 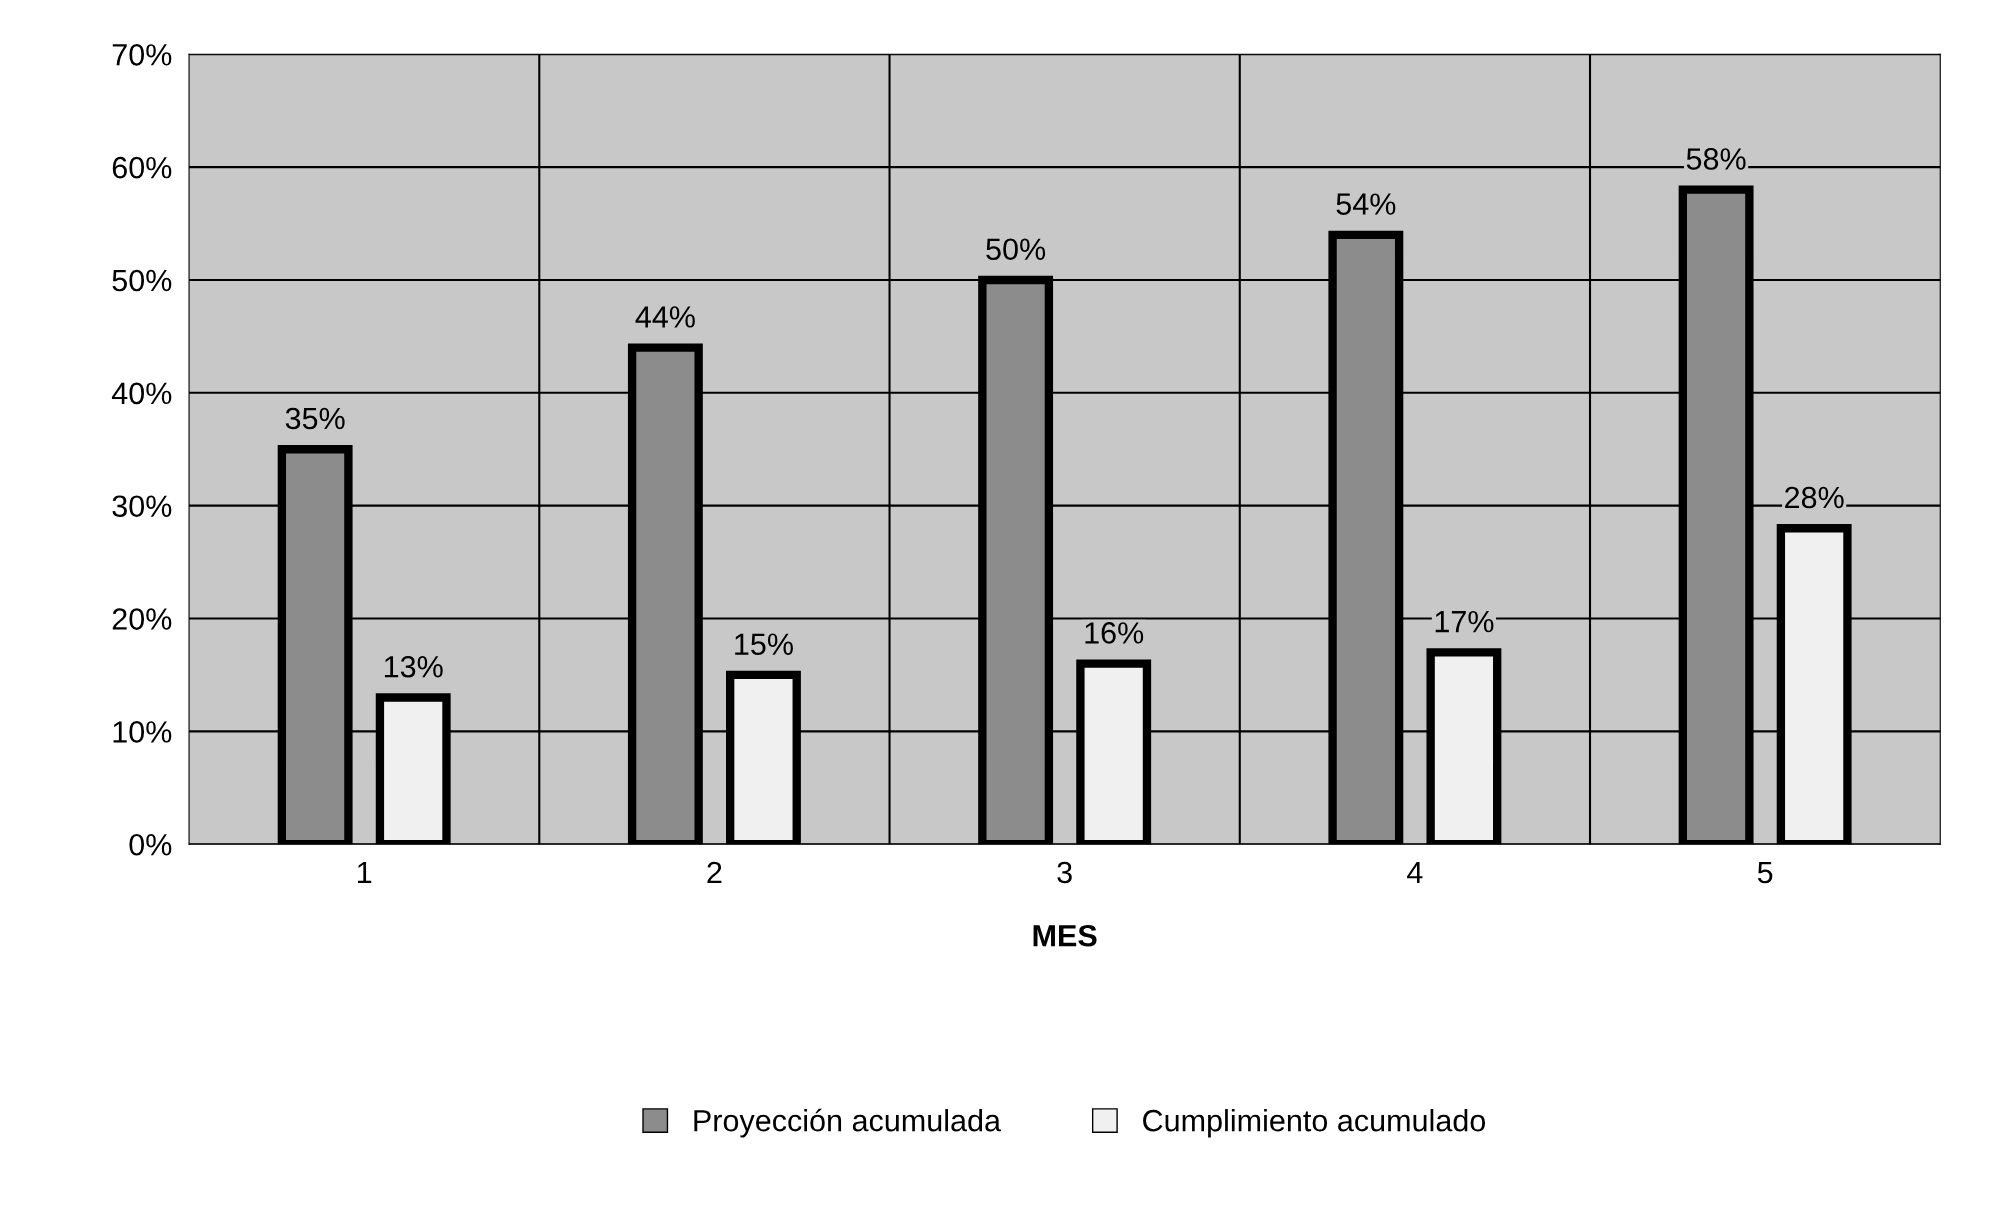 What do you see at coordinates (1814, 497) in the screenshot?
I see `data-label: 28%` at bounding box center [1814, 497].